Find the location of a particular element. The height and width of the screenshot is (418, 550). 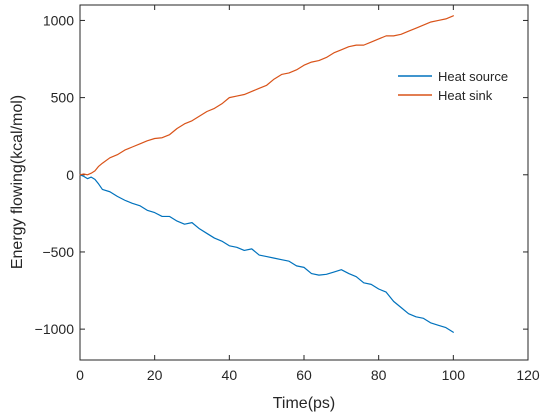

legend-label: Heat sink is located at coordinates (465, 95).